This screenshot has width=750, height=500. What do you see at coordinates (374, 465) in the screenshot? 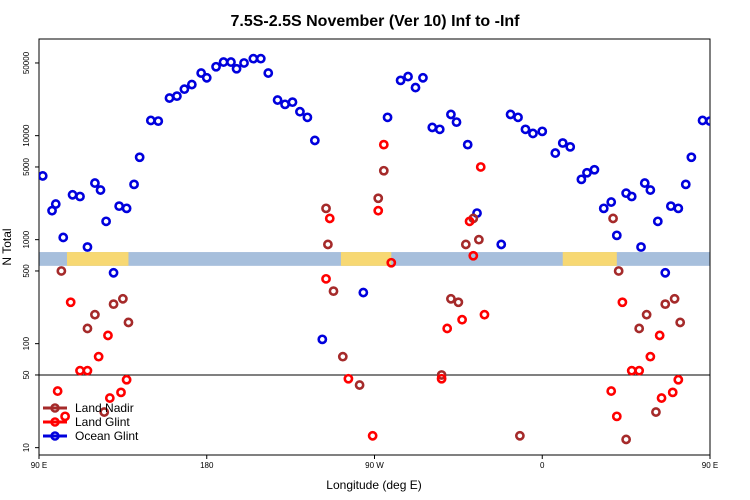
I see `x-tick-label: 90 W` at bounding box center [374, 465].